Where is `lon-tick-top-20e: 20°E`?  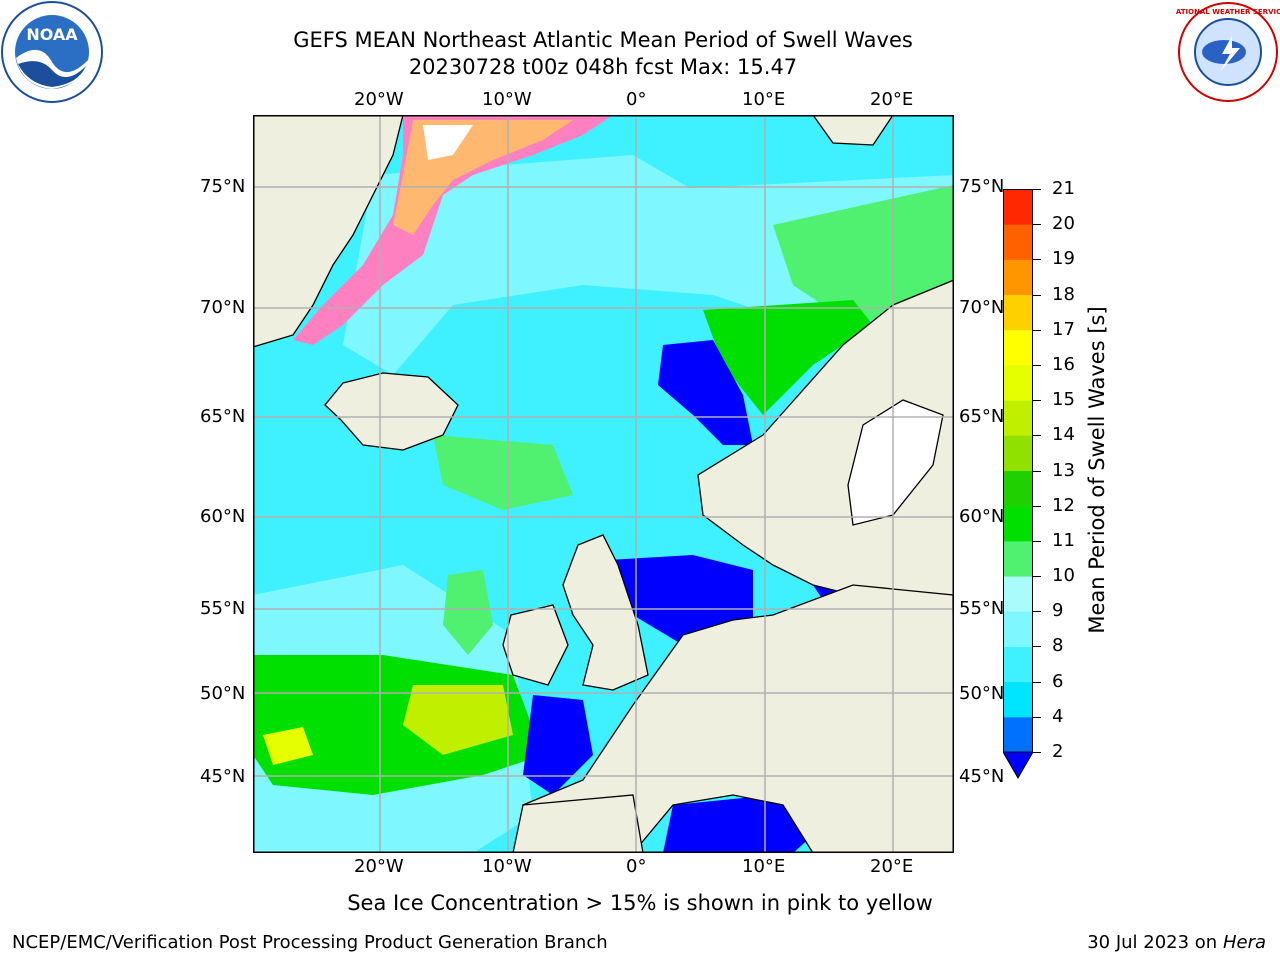 lon-tick-top-20e: 20°E is located at coordinates (892, 99).